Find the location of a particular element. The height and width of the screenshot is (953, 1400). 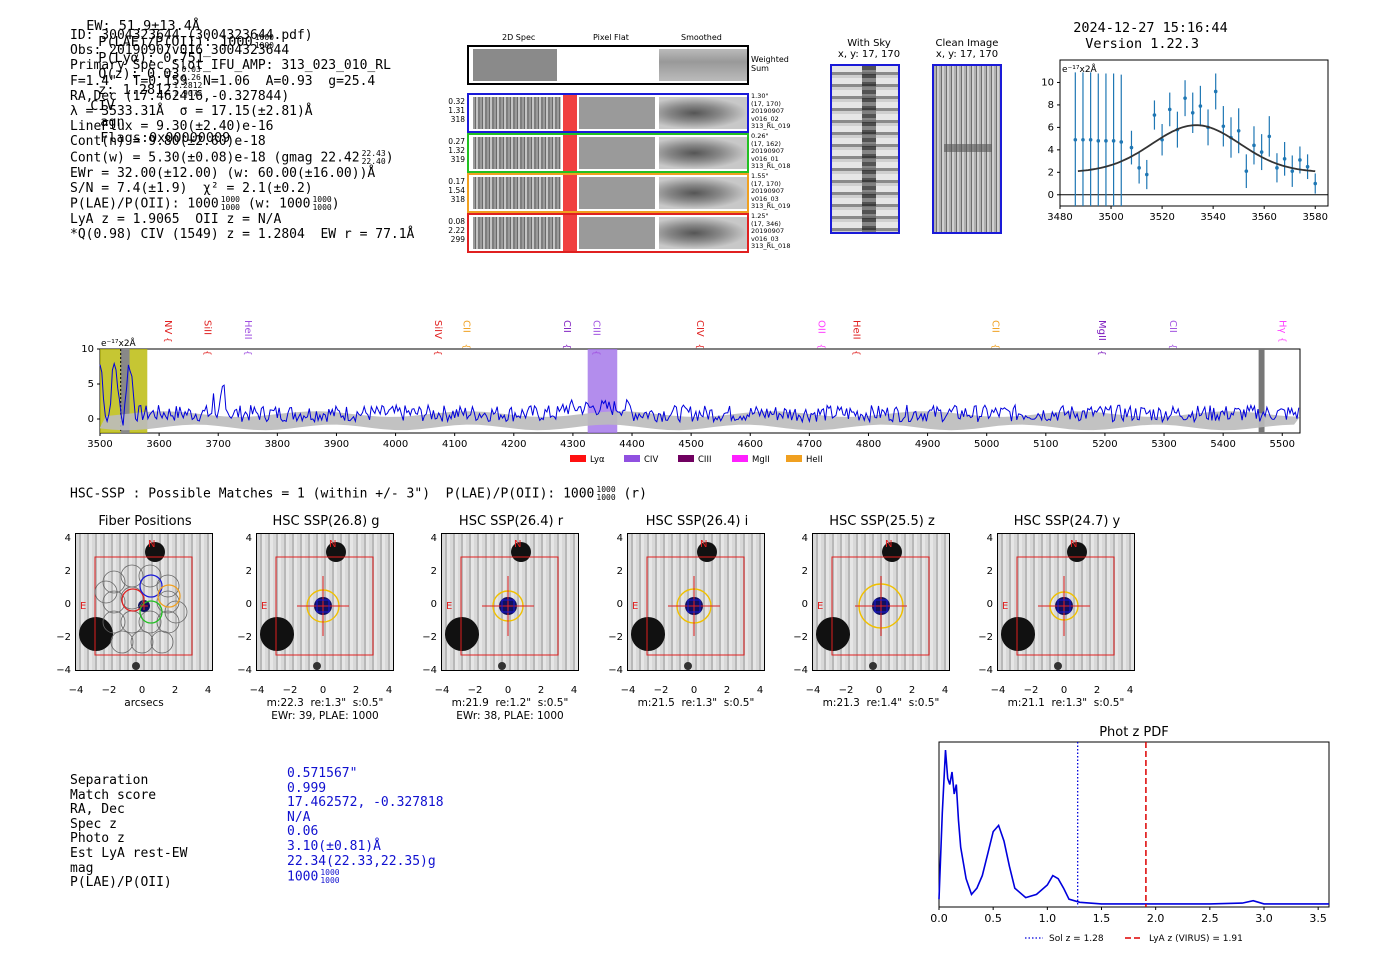

cutout-meta-line: v016_03 is located at coordinates (765, 198).